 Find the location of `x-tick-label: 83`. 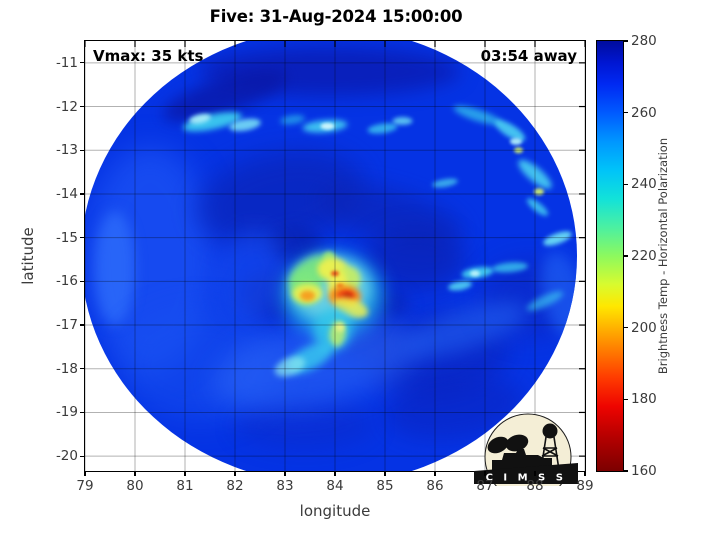

x-tick-label: 83 is located at coordinates (285, 486).